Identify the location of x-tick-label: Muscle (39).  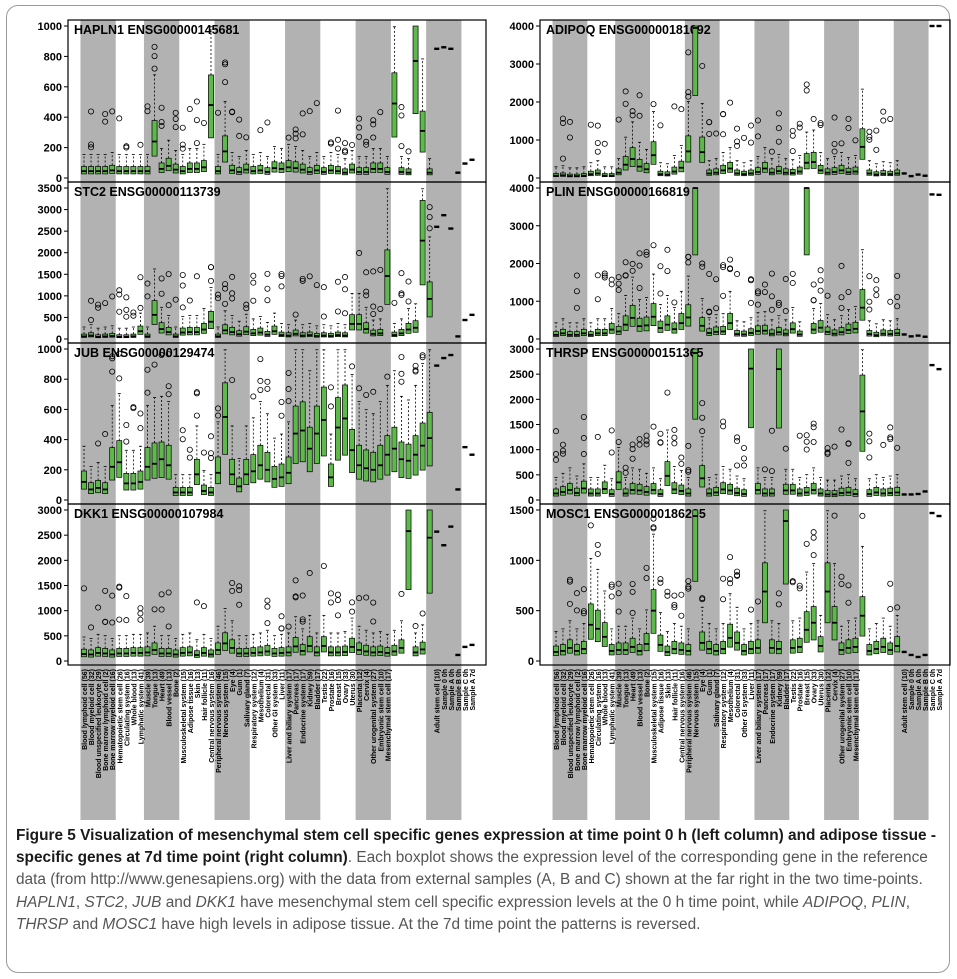
(620, 688).